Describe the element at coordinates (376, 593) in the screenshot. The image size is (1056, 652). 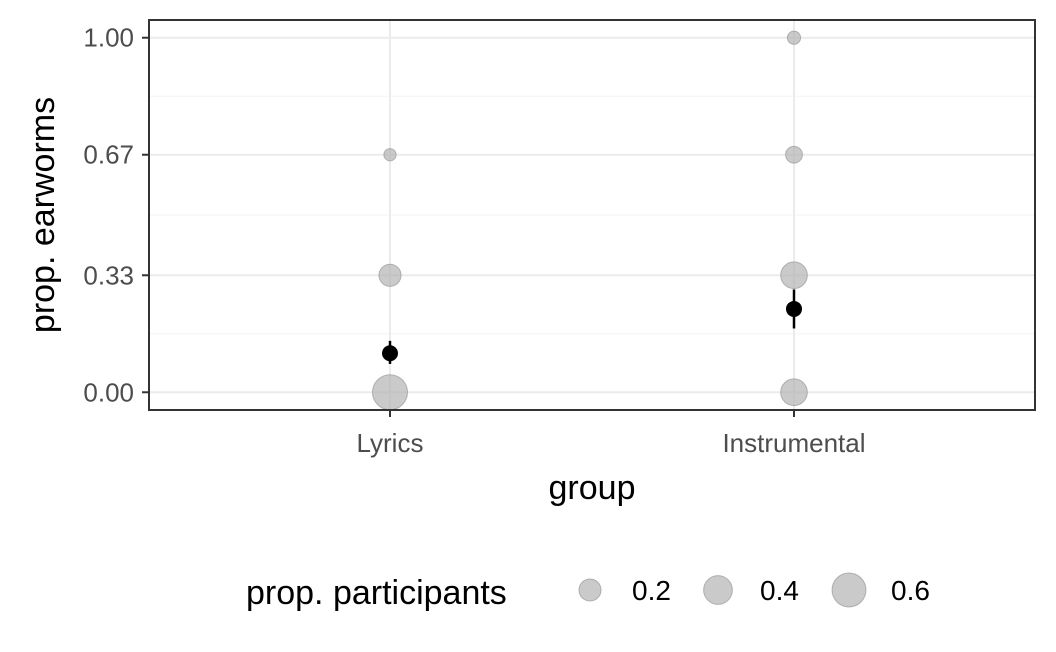
I see `legend-title: prop. participants` at that location.